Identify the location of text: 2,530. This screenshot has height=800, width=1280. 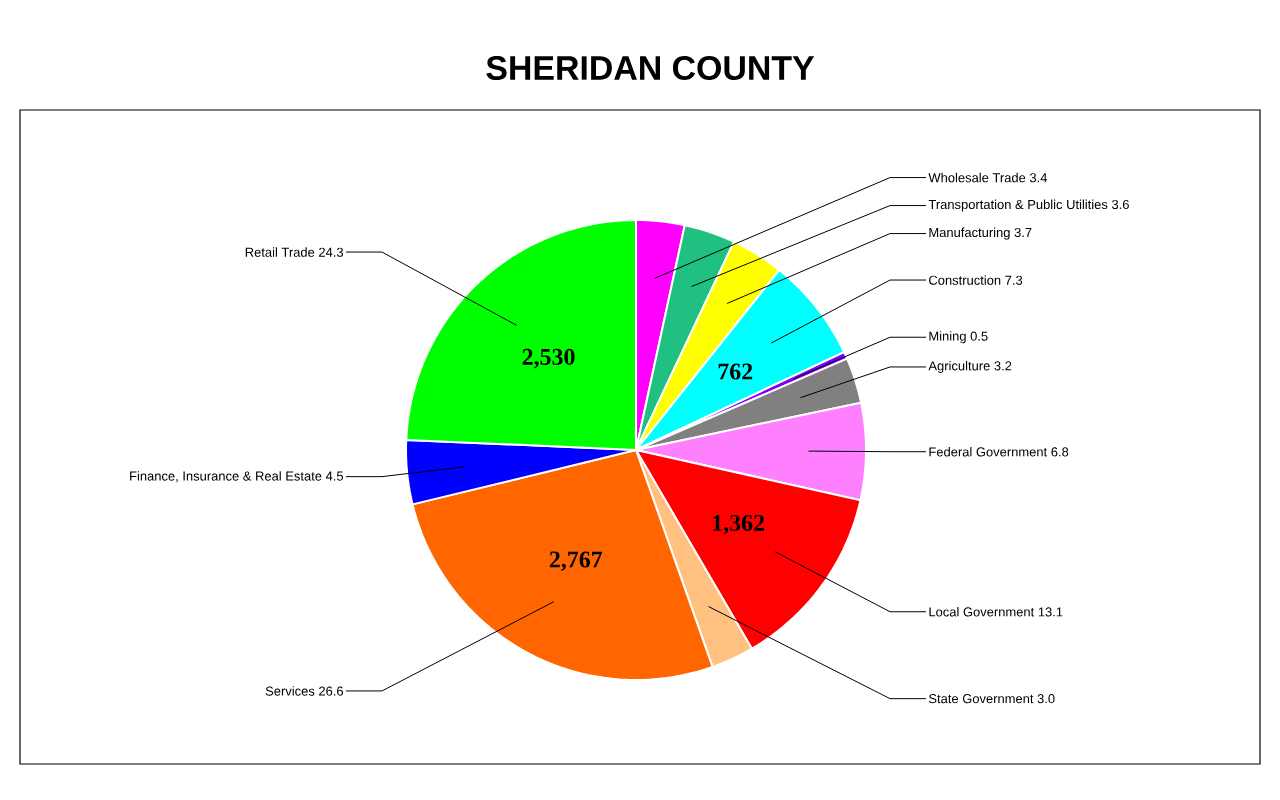
(548, 358).